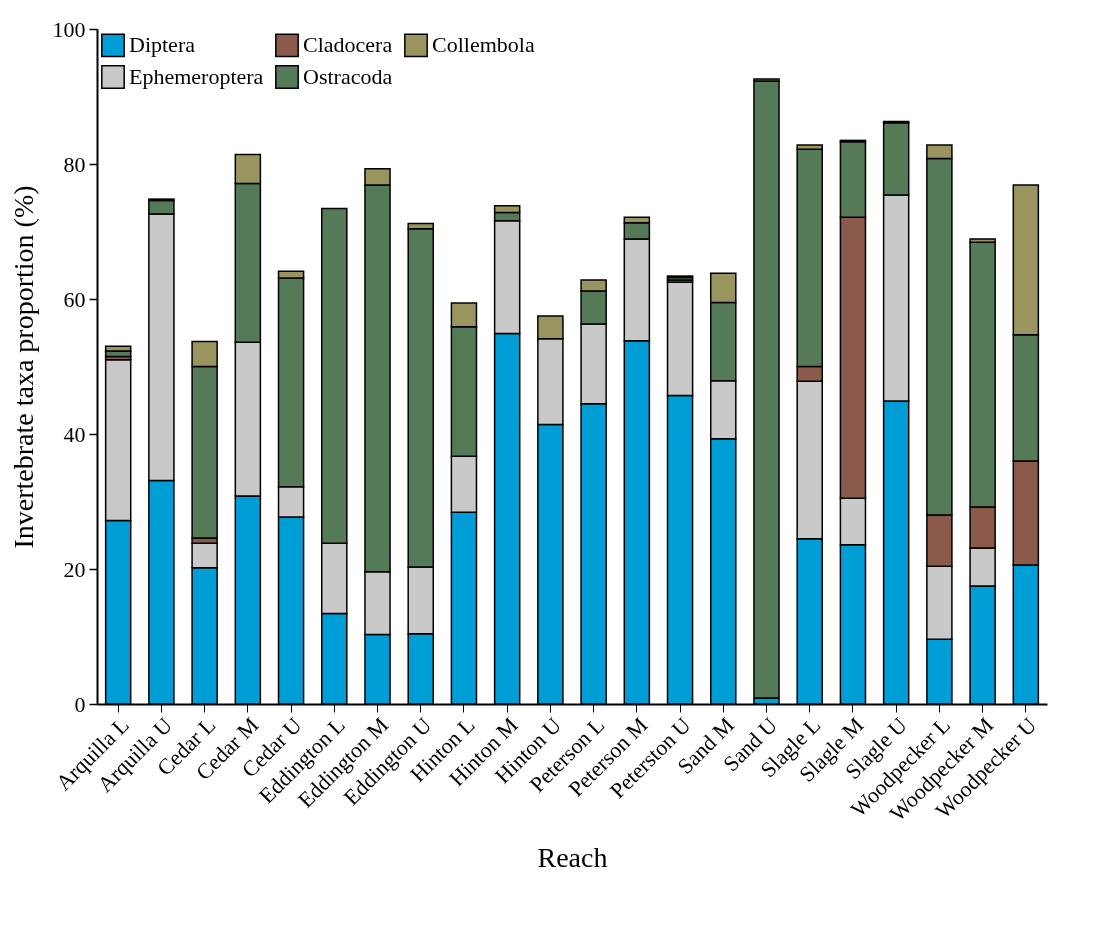 The image size is (1102, 949). I want to click on y-axis-title: Invertebrate taxa proportion (%), so click(23, 367).